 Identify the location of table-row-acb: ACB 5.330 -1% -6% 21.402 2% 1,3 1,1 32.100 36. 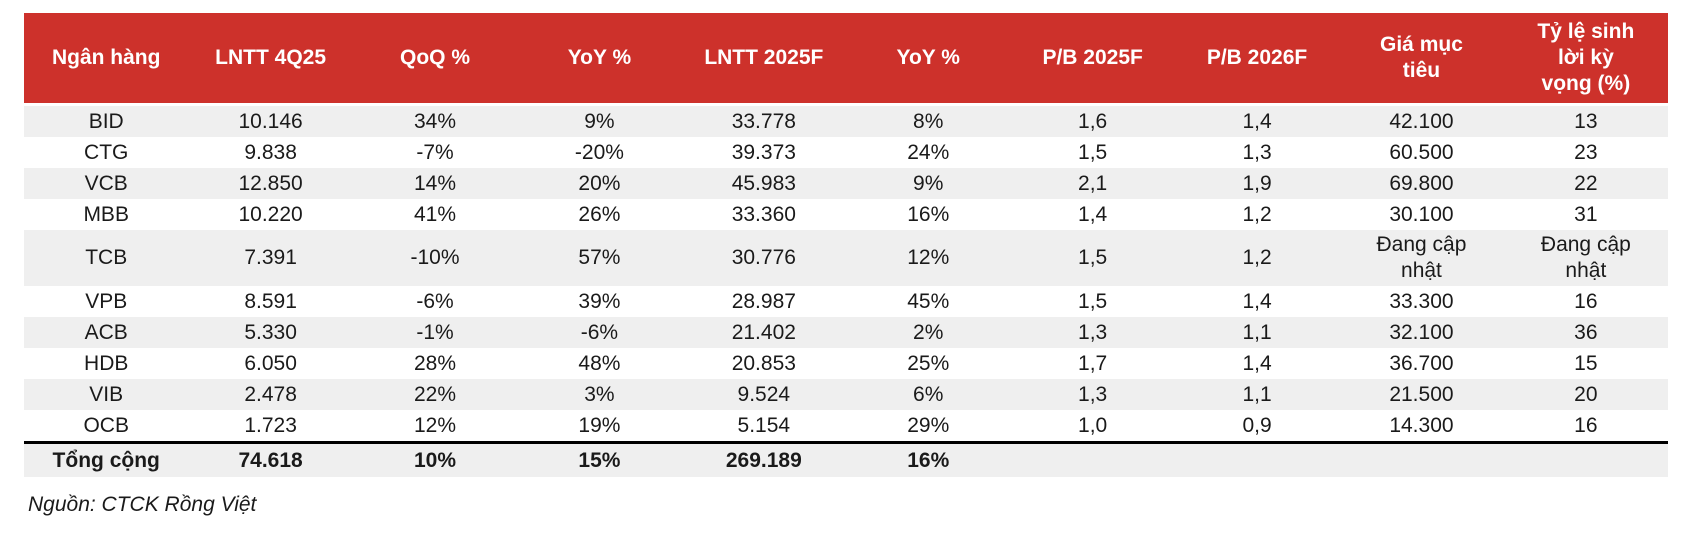
(846, 332).